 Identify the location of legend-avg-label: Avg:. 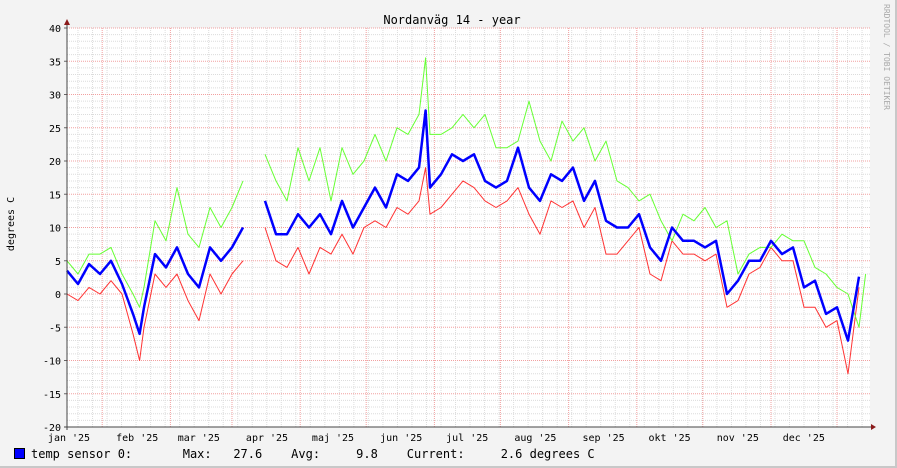
(306, 454).